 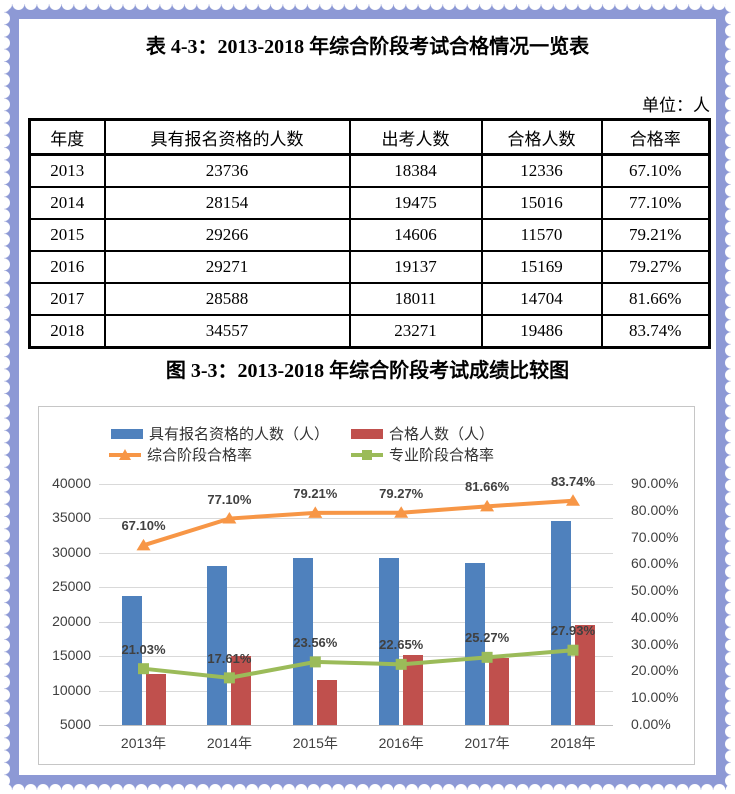 I want to click on table-cell: 15016, so click(x=541, y=203).